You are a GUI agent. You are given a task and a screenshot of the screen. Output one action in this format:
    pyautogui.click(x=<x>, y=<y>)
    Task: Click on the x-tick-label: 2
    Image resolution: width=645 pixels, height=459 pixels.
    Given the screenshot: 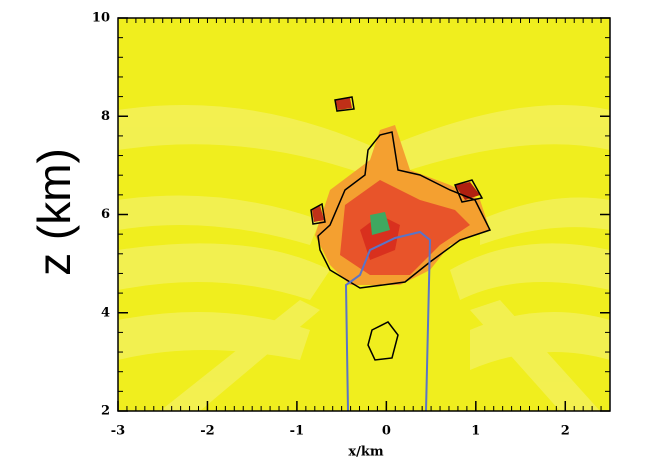 What is the action you would take?
    pyautogui.click(x=565, y=431)
    